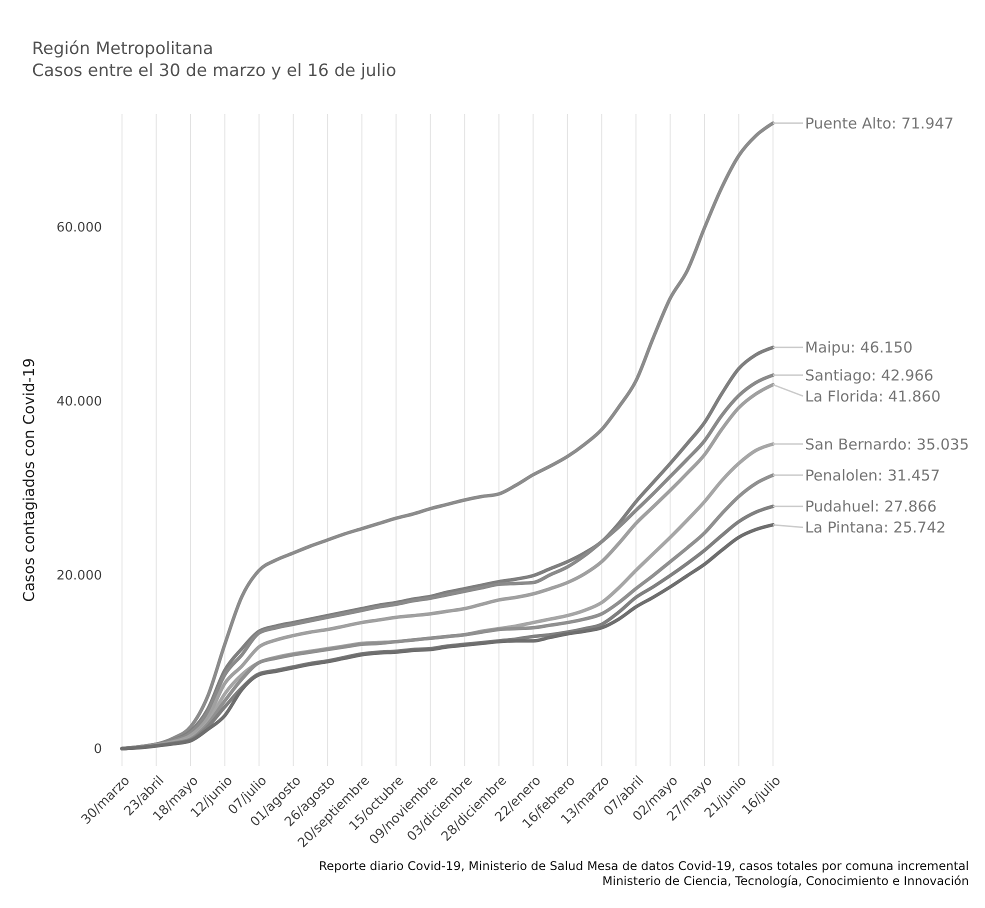 Image resolution: width=985 pixels, height=908 pixels. I want to click on chart-title: Región Metropolitana, so click(123, 49).